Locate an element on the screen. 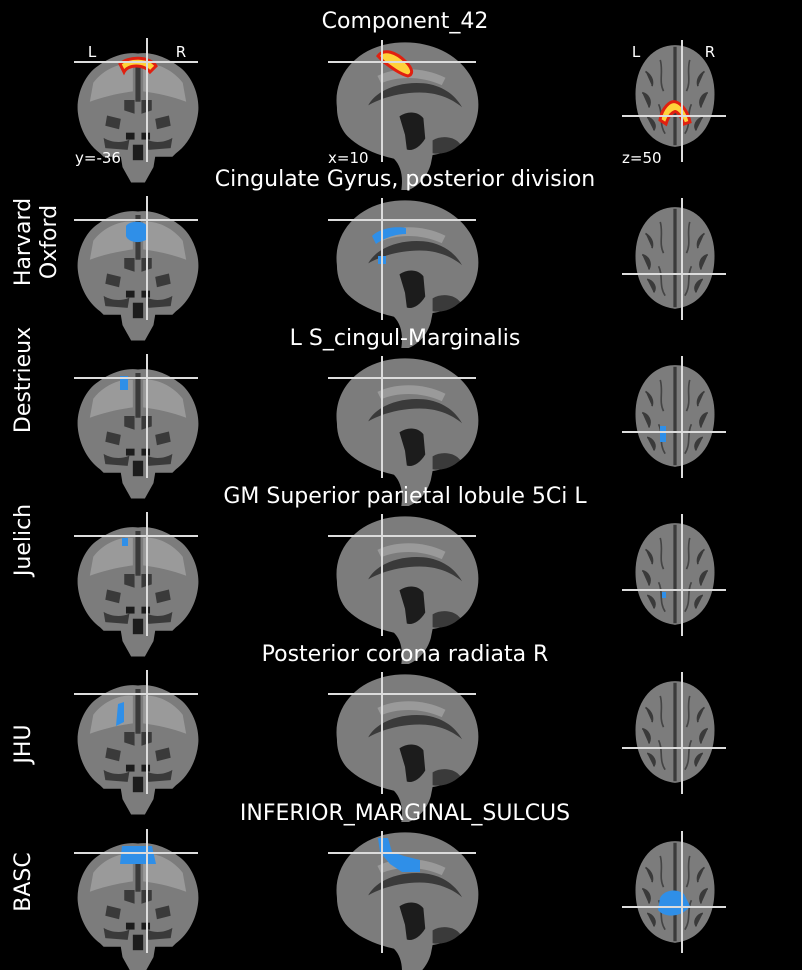 This screenshot has height=970, width=802. component-left-label: L is located at coordinates (92, 52).